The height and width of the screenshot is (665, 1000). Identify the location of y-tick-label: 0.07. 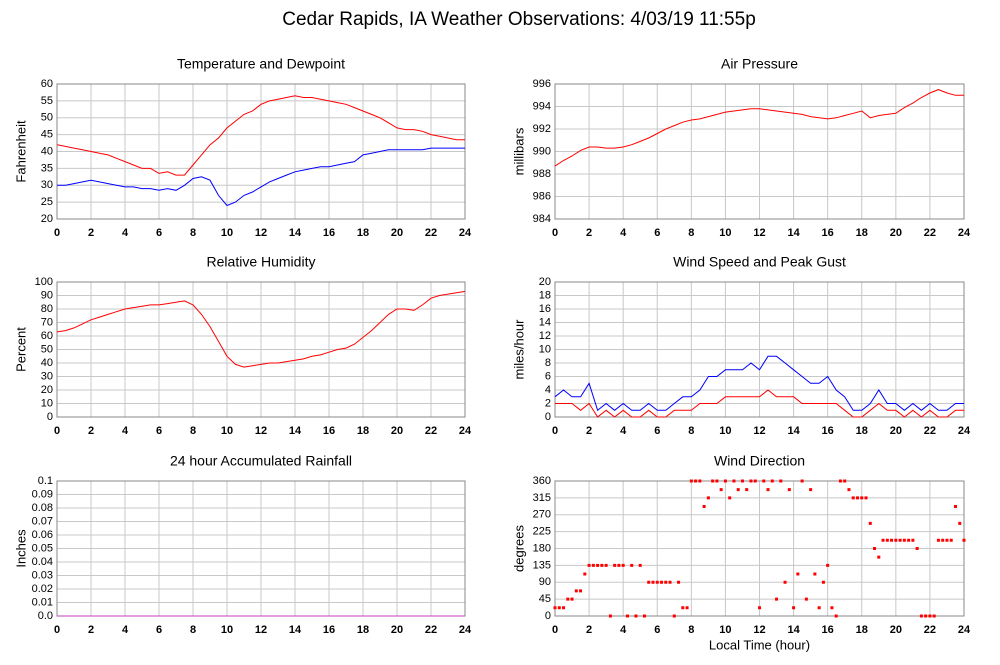
(42, 521).